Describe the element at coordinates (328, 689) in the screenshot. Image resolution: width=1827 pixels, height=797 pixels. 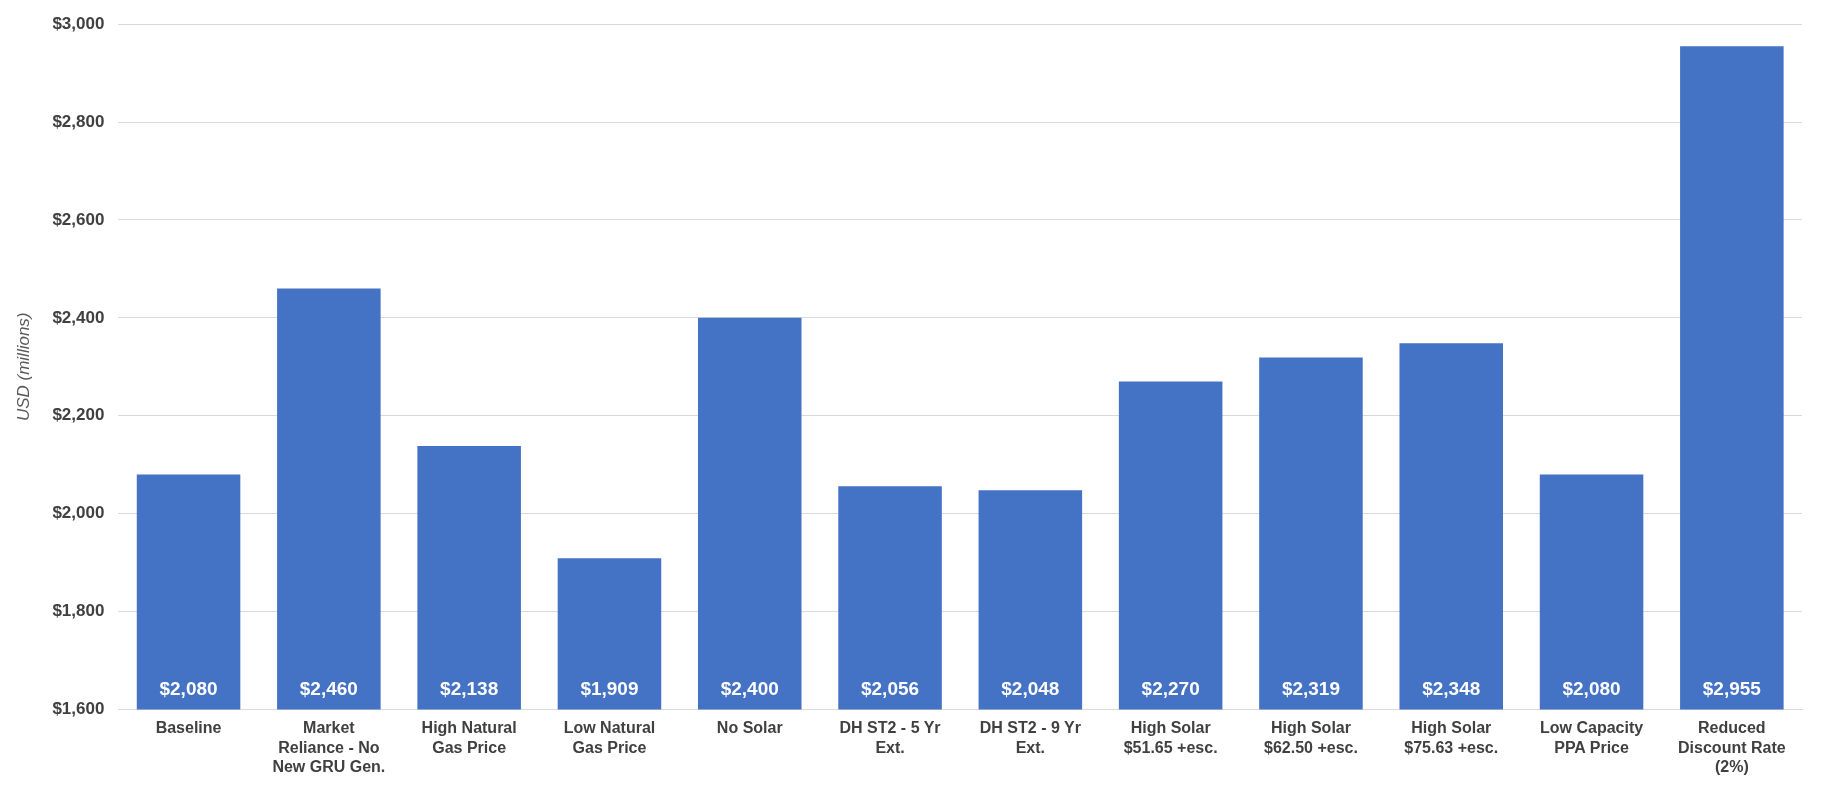
I see `data-label: $2,460` at that location.